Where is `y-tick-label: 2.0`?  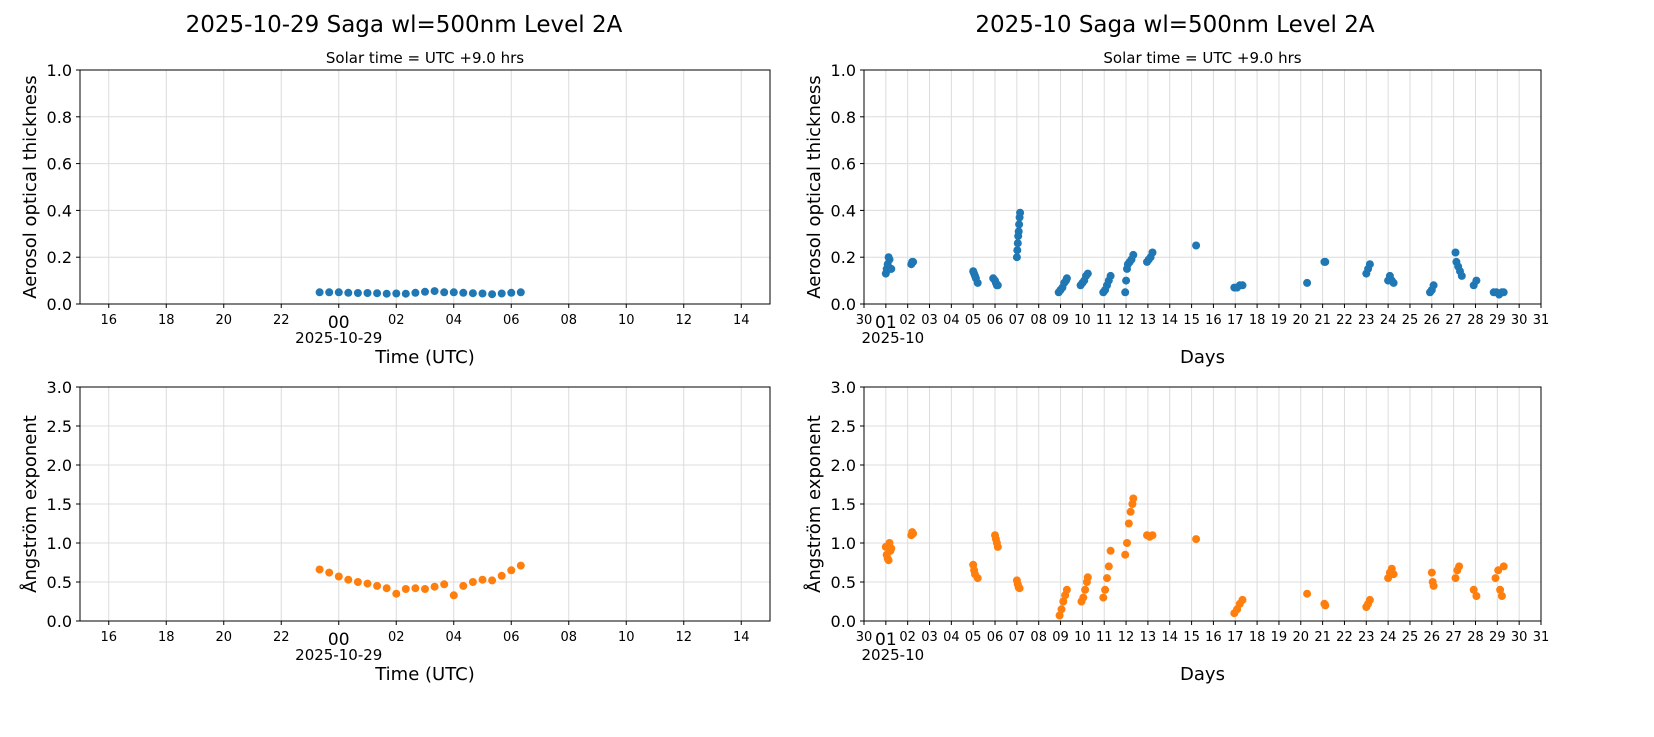
y-tick-label: 2.0 is located at coordinates (59, 465).